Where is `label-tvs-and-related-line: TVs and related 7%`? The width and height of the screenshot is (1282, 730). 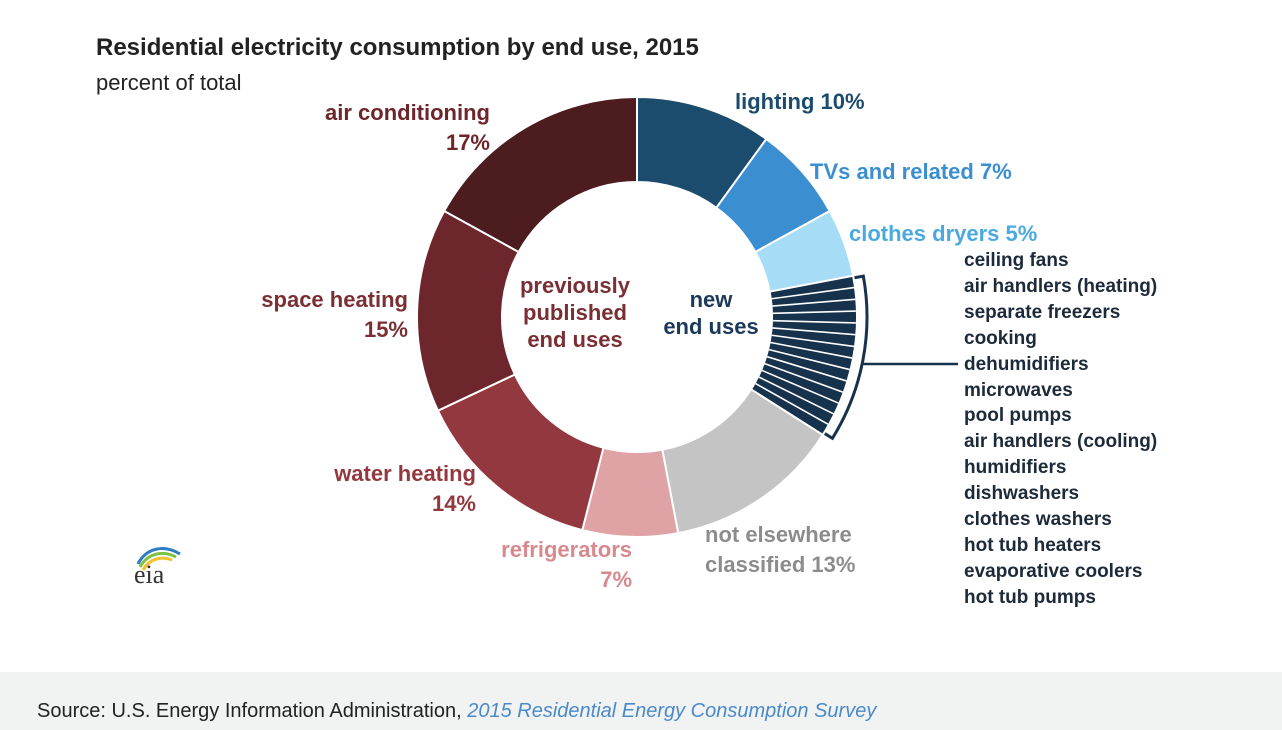 label-tvs-and-related-line: TVs and related 7% is located at coordinates (911, 171).